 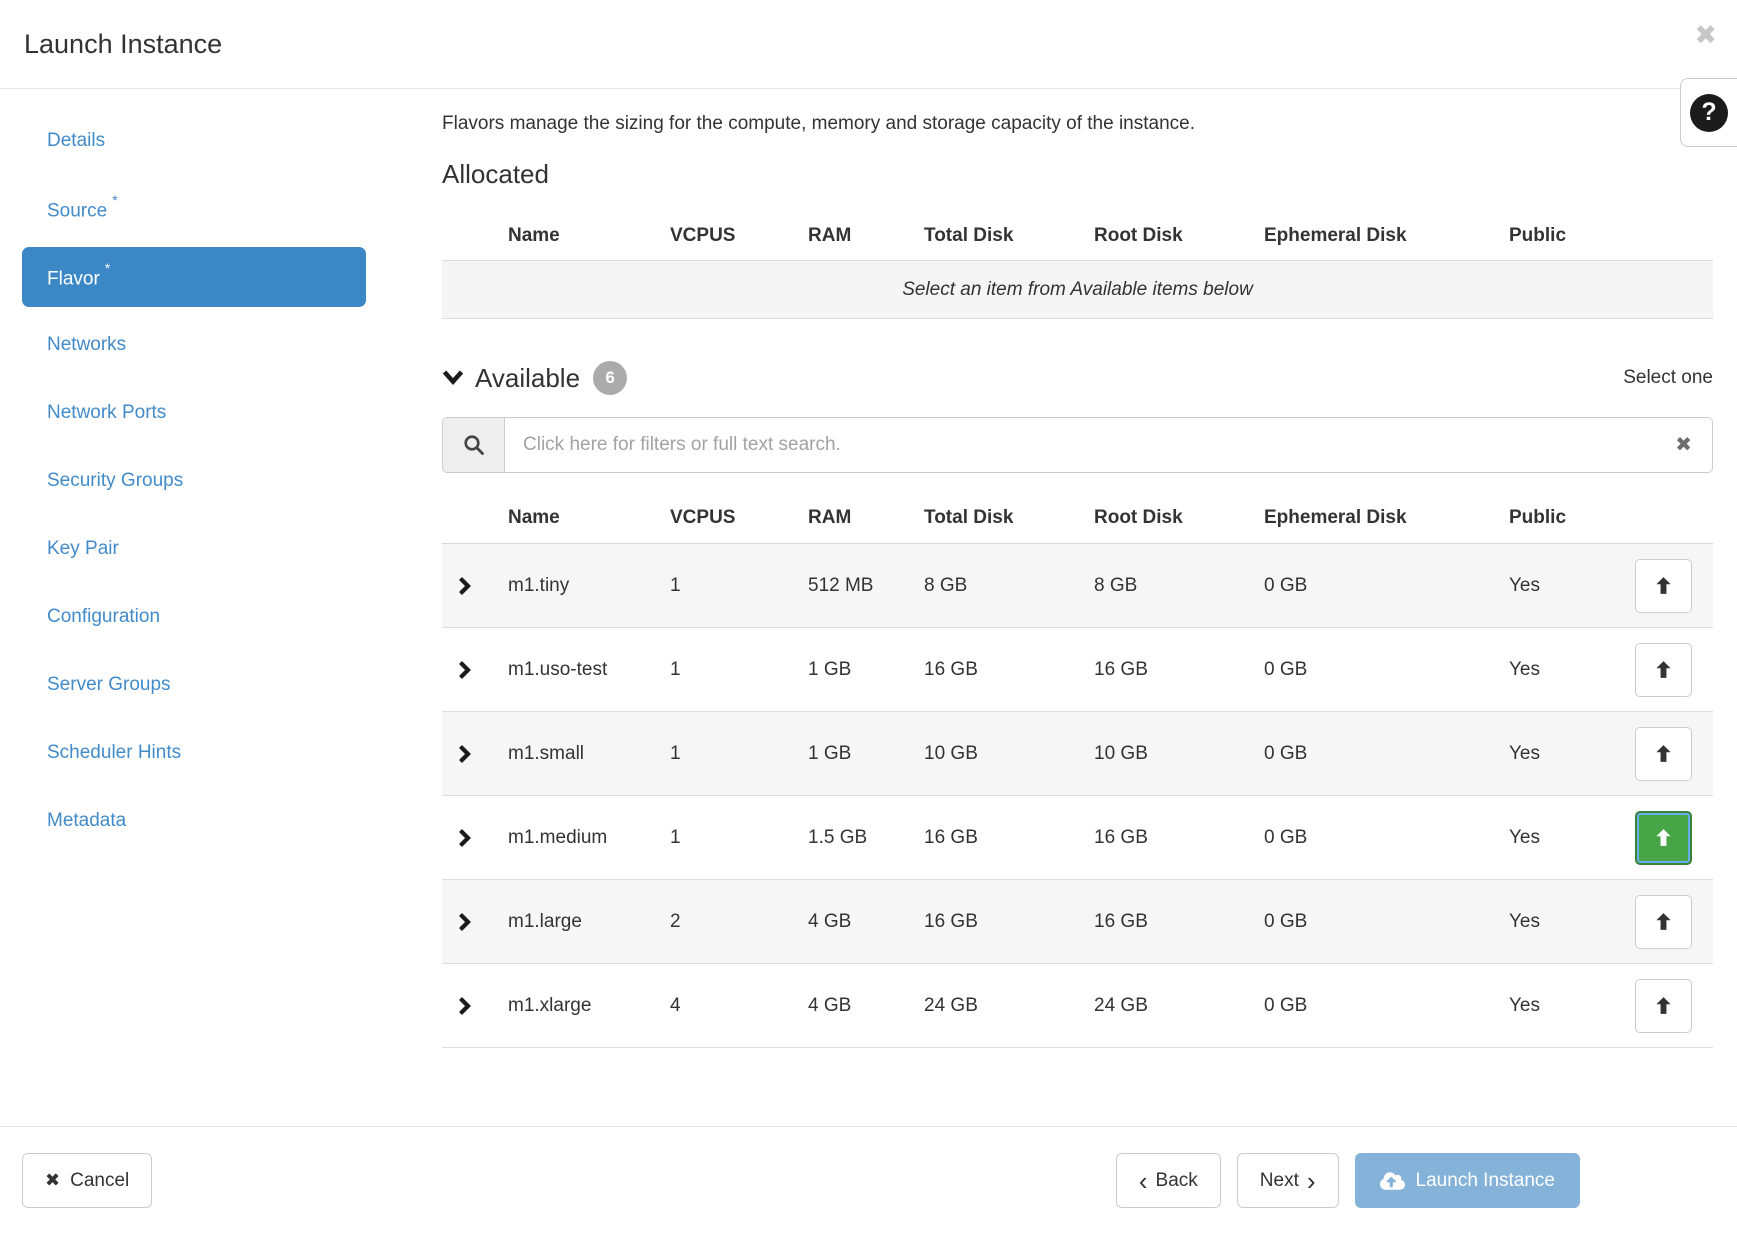 I want to click on flavor-name: m1.tiny, so click(x=539, y=585).